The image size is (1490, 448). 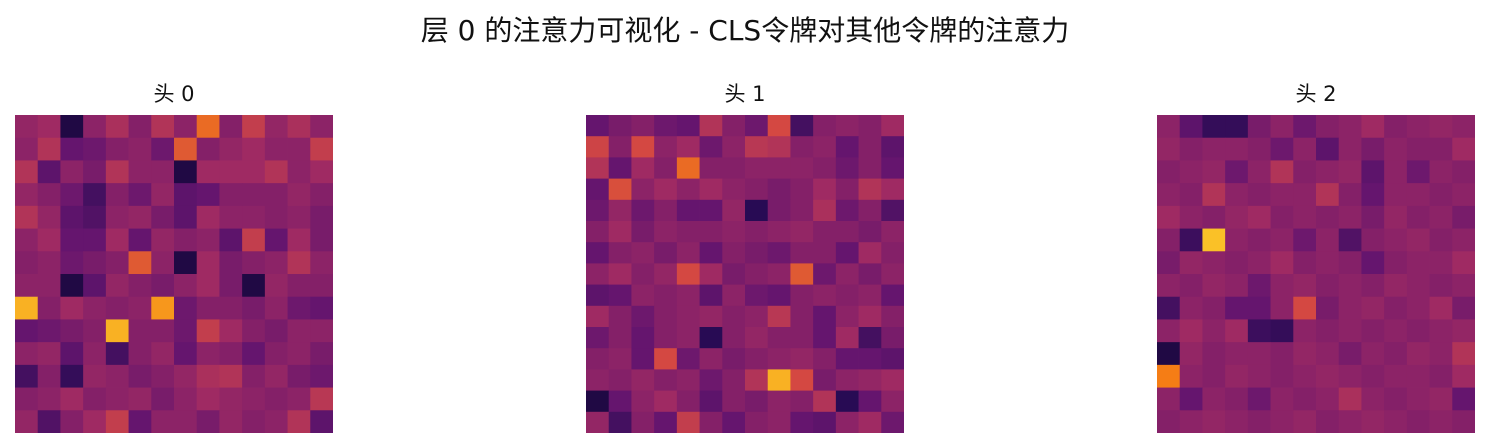 What do you see at coordinates (27, 263) in the screenshot?
I see `heatmap-cell-r6-c0` at bounding box center [27, 263].